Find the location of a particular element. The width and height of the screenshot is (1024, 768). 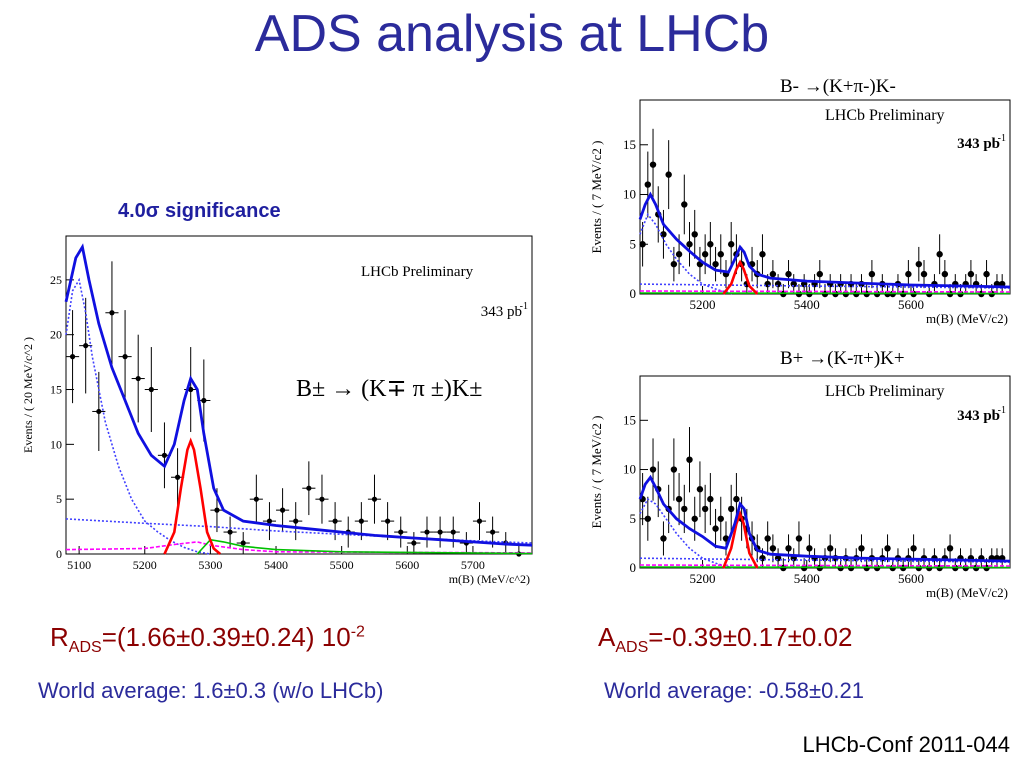

r-ads-exponent: -2 is located at coordinates (357, 632).